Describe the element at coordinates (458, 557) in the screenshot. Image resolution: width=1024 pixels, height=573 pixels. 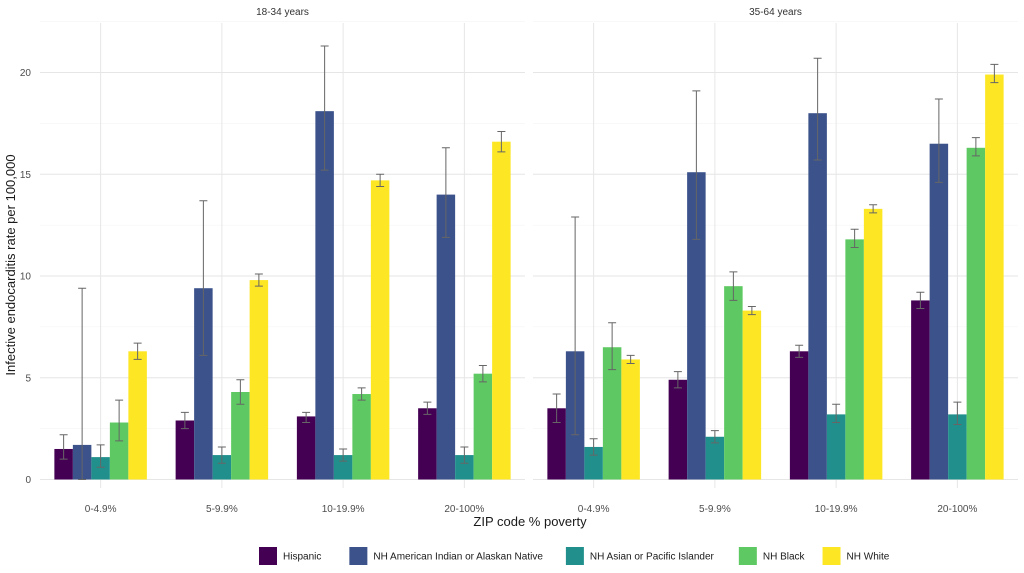
I see `legend-label: NH American Indian or Alaskan Native` at that location.